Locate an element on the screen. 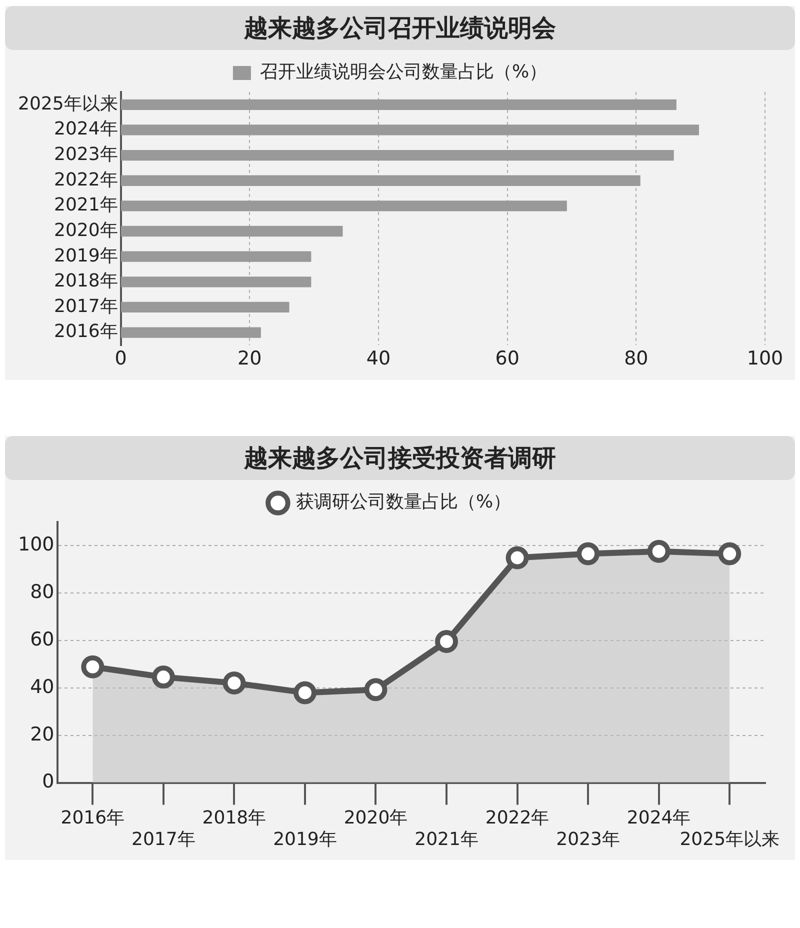  y-tick-label: 2024年 is located at coordinates (86, 129).